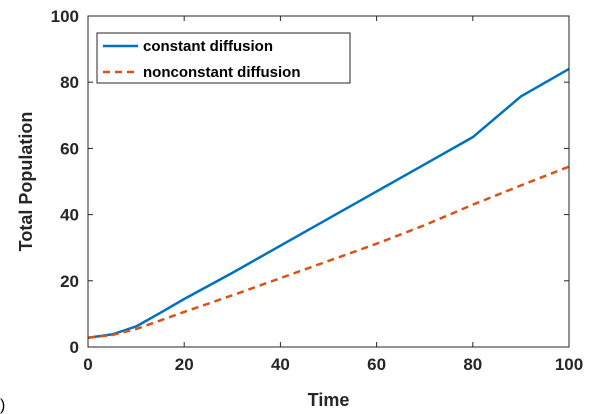 This screenshot has width=601, height=414. I want to click on x-tick-label: 20, so click(184, 364).